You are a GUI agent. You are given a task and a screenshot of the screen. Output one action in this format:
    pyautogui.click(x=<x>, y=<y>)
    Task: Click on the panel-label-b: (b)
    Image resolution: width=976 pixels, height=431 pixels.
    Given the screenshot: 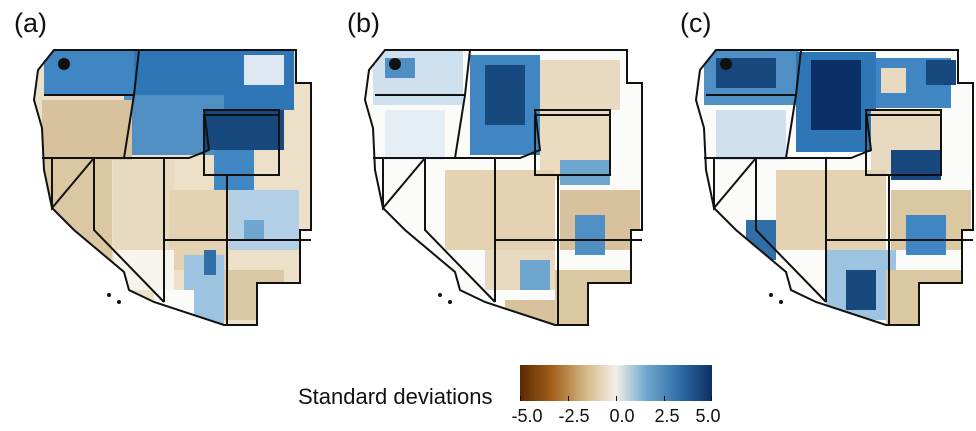 What is the action you would take?
    pyautogui.click(x=363, y=23)
    